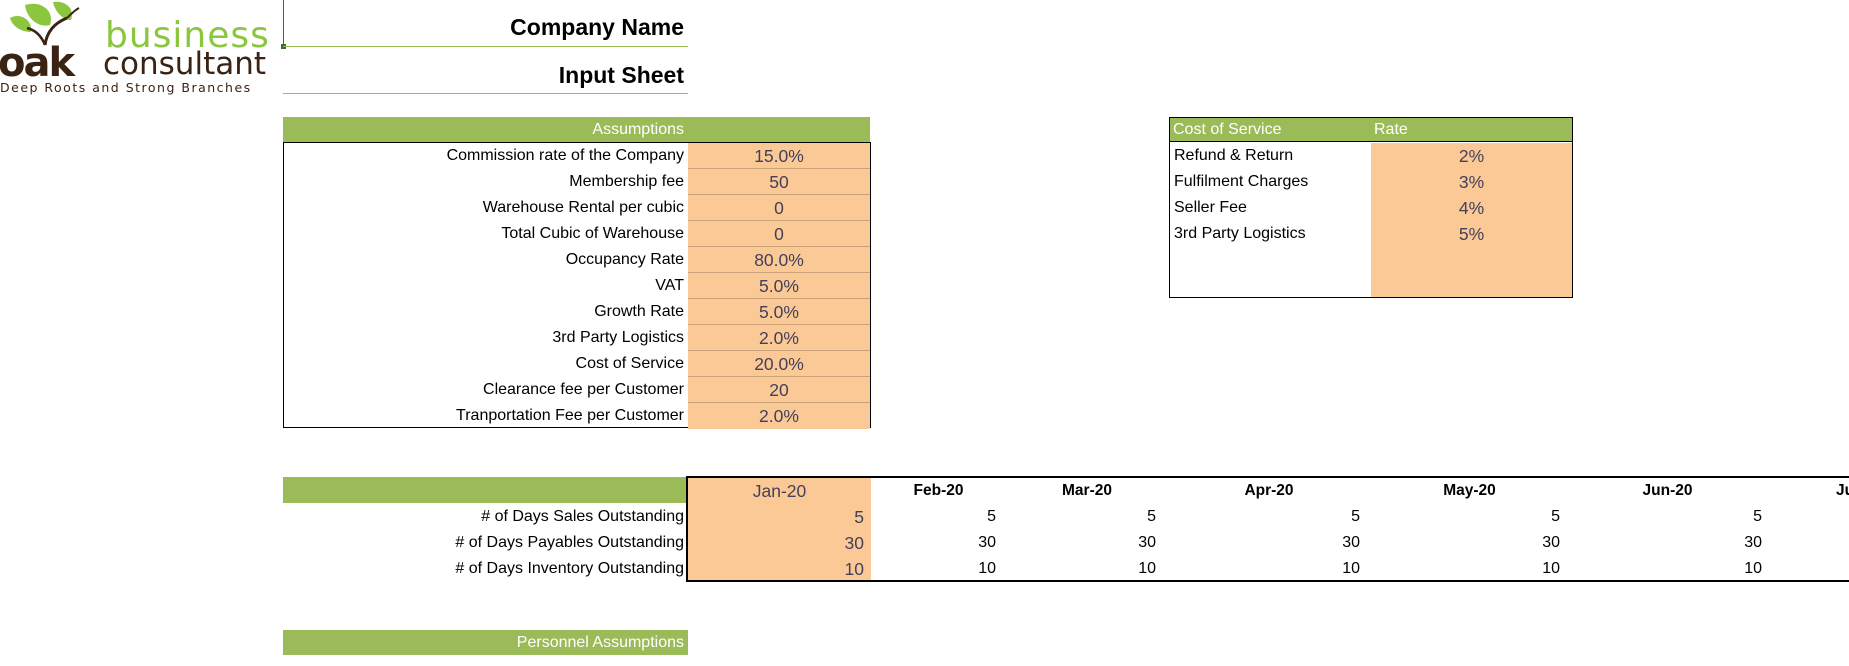  What do you see at coordinates (569, 542) in the screenshot?
I see `working-capital-label: # of Days Payables Outstanding` at bounding box center [569, 542].